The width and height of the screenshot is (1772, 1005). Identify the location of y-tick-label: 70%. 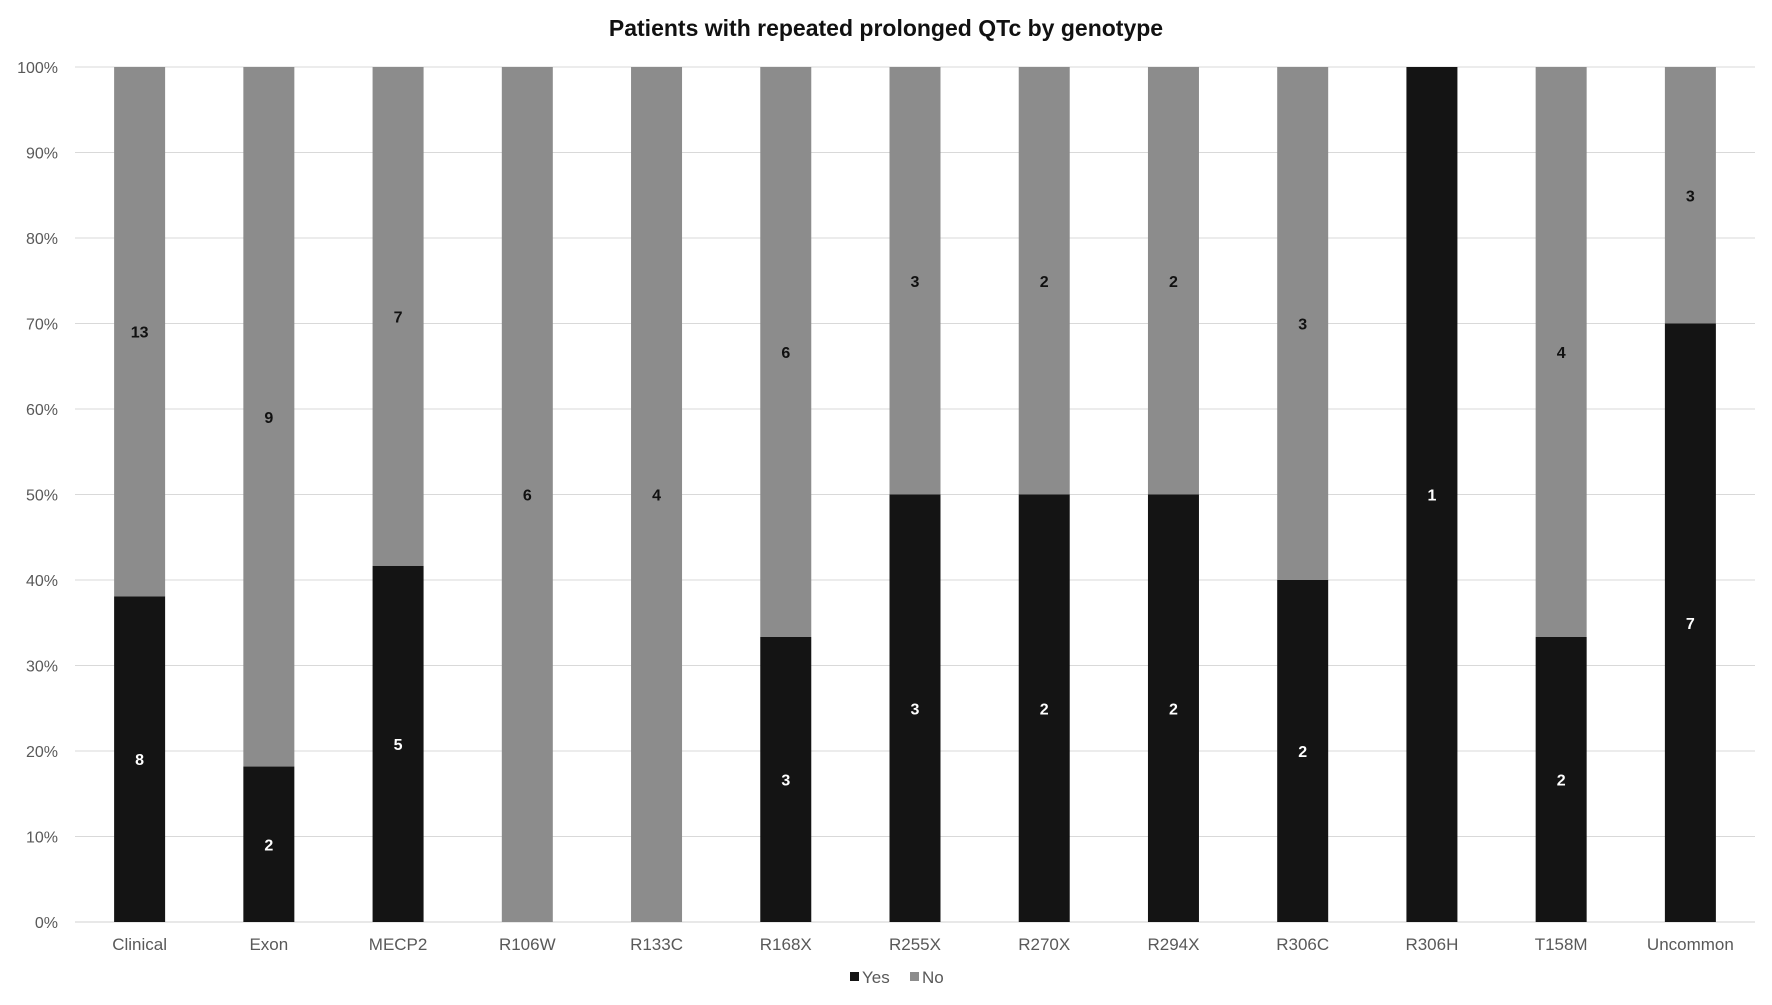
(42, 325).